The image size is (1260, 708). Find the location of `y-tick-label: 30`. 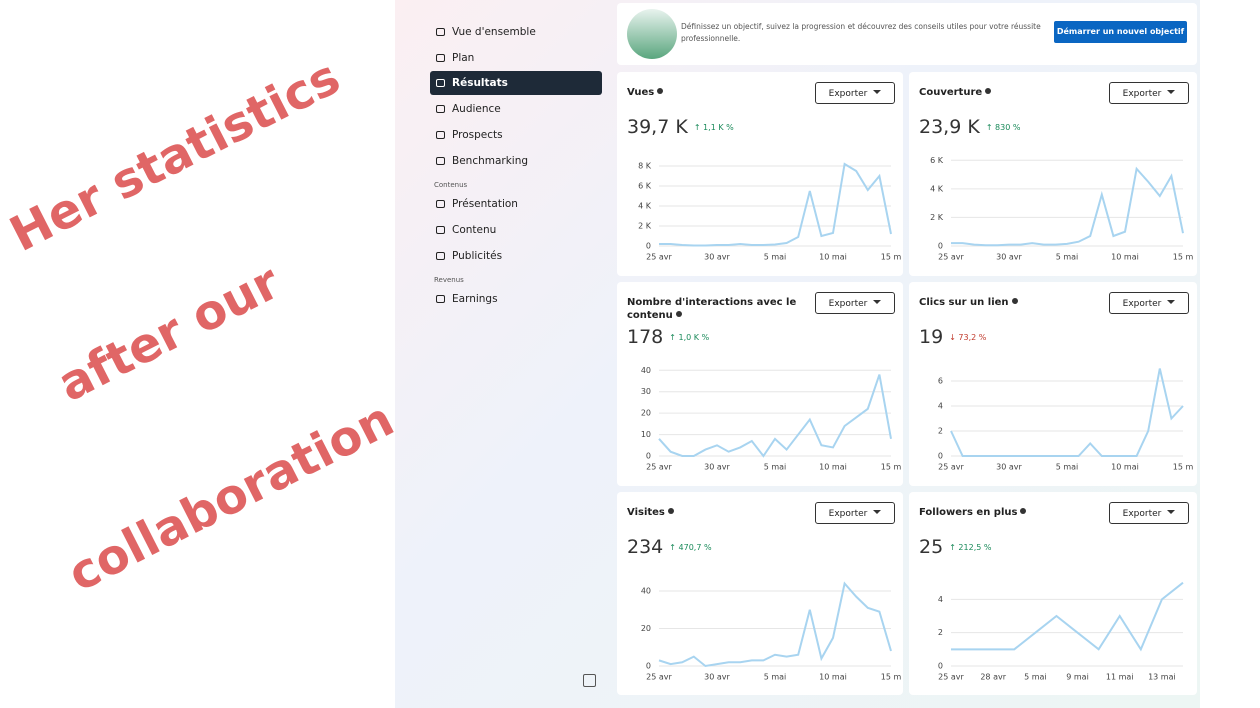

y-tick-label: 30 is located at coordinates (646, 391).